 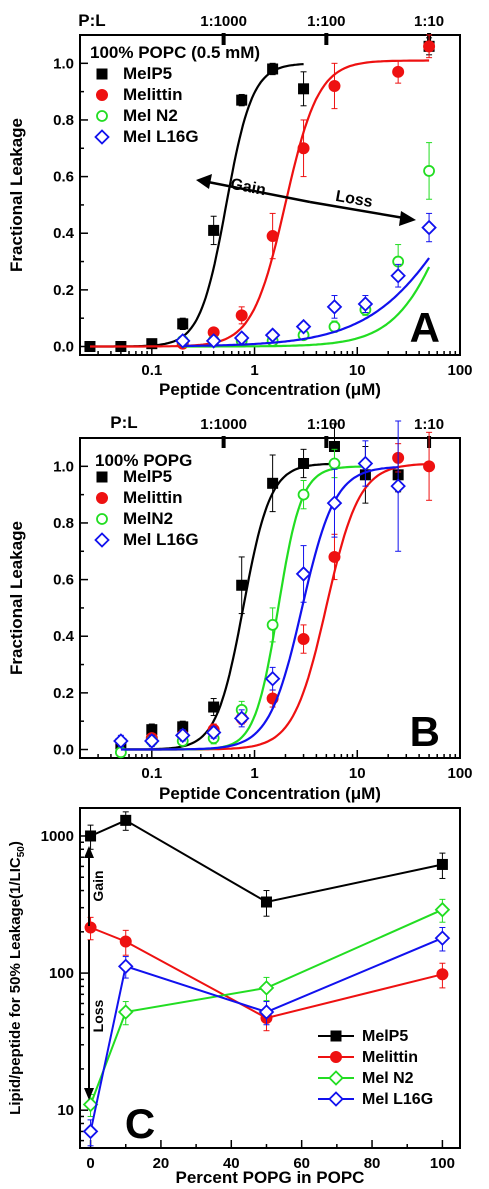 I want to click on panel-b-legend-label-mel-l16g: Mel L16G, so click(x=161, y=539).